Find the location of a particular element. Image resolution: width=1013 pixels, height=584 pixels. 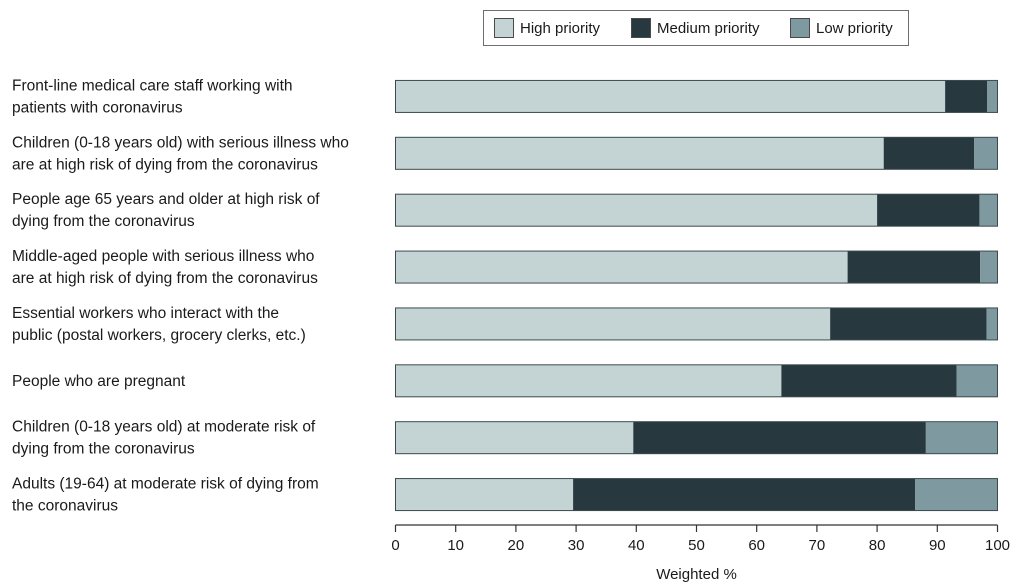

legend-swatch-medium is located at coordinates (641, 28).